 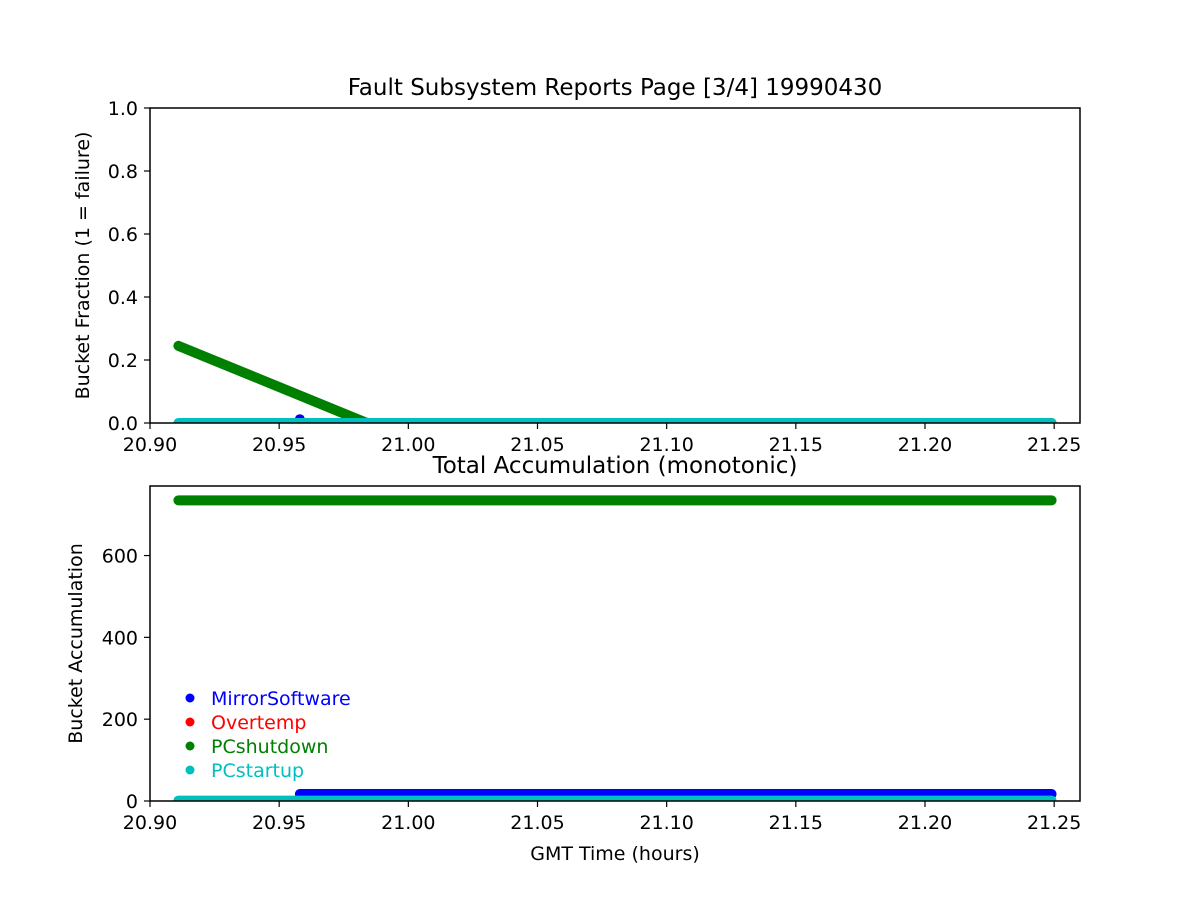 I want to click on y-tick-label: 0, so click(x=132, y=802).